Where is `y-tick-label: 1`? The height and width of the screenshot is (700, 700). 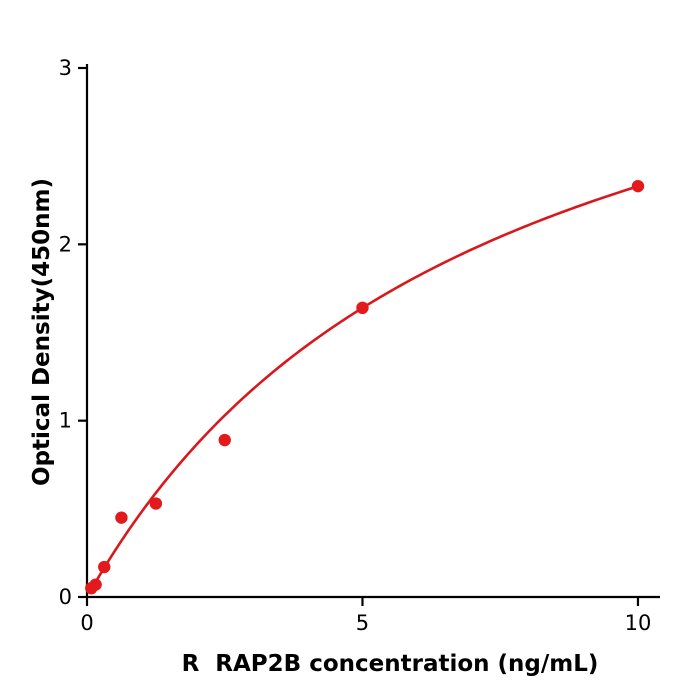 y-tick-label: 1 is located at coordinates (65, 421).